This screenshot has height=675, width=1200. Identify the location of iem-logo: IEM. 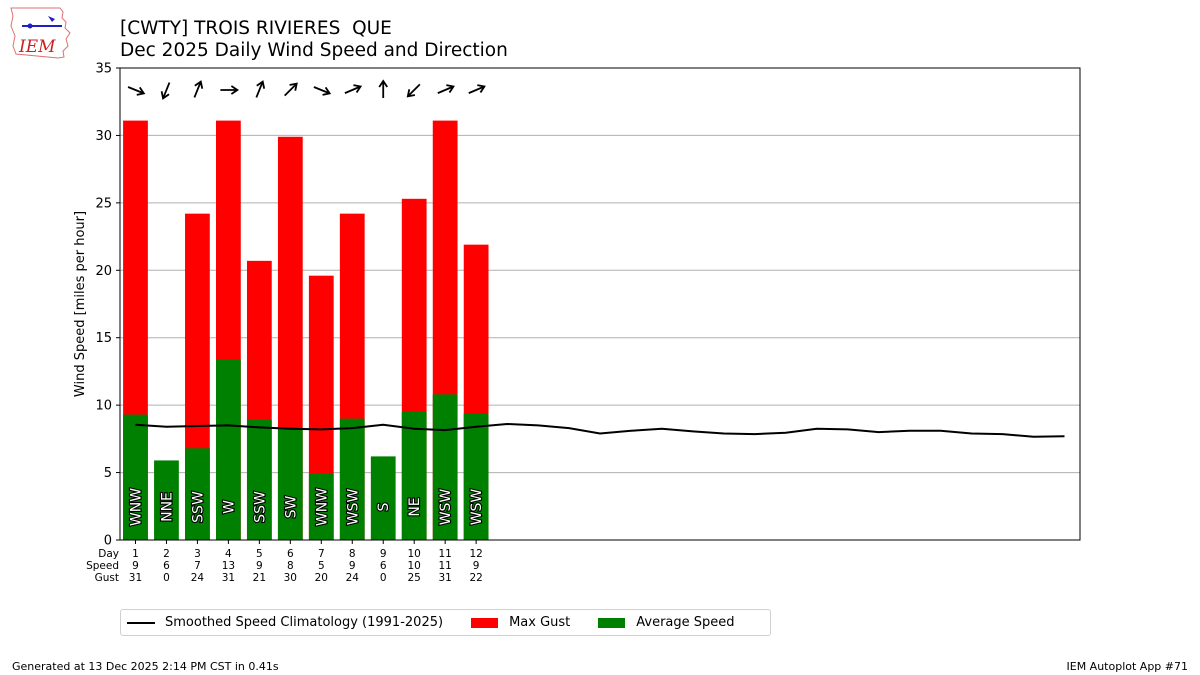
(40, 33).